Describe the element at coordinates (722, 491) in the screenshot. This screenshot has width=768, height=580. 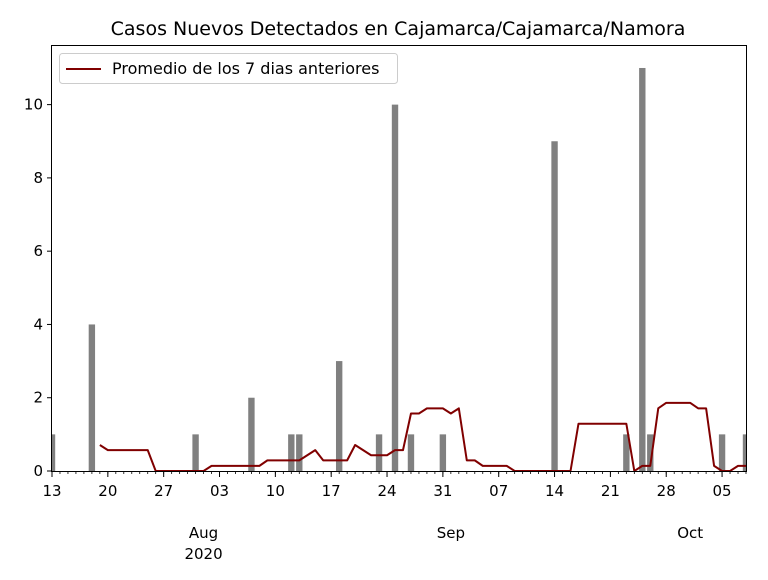
I see `x-tick-label: 05` at that location.